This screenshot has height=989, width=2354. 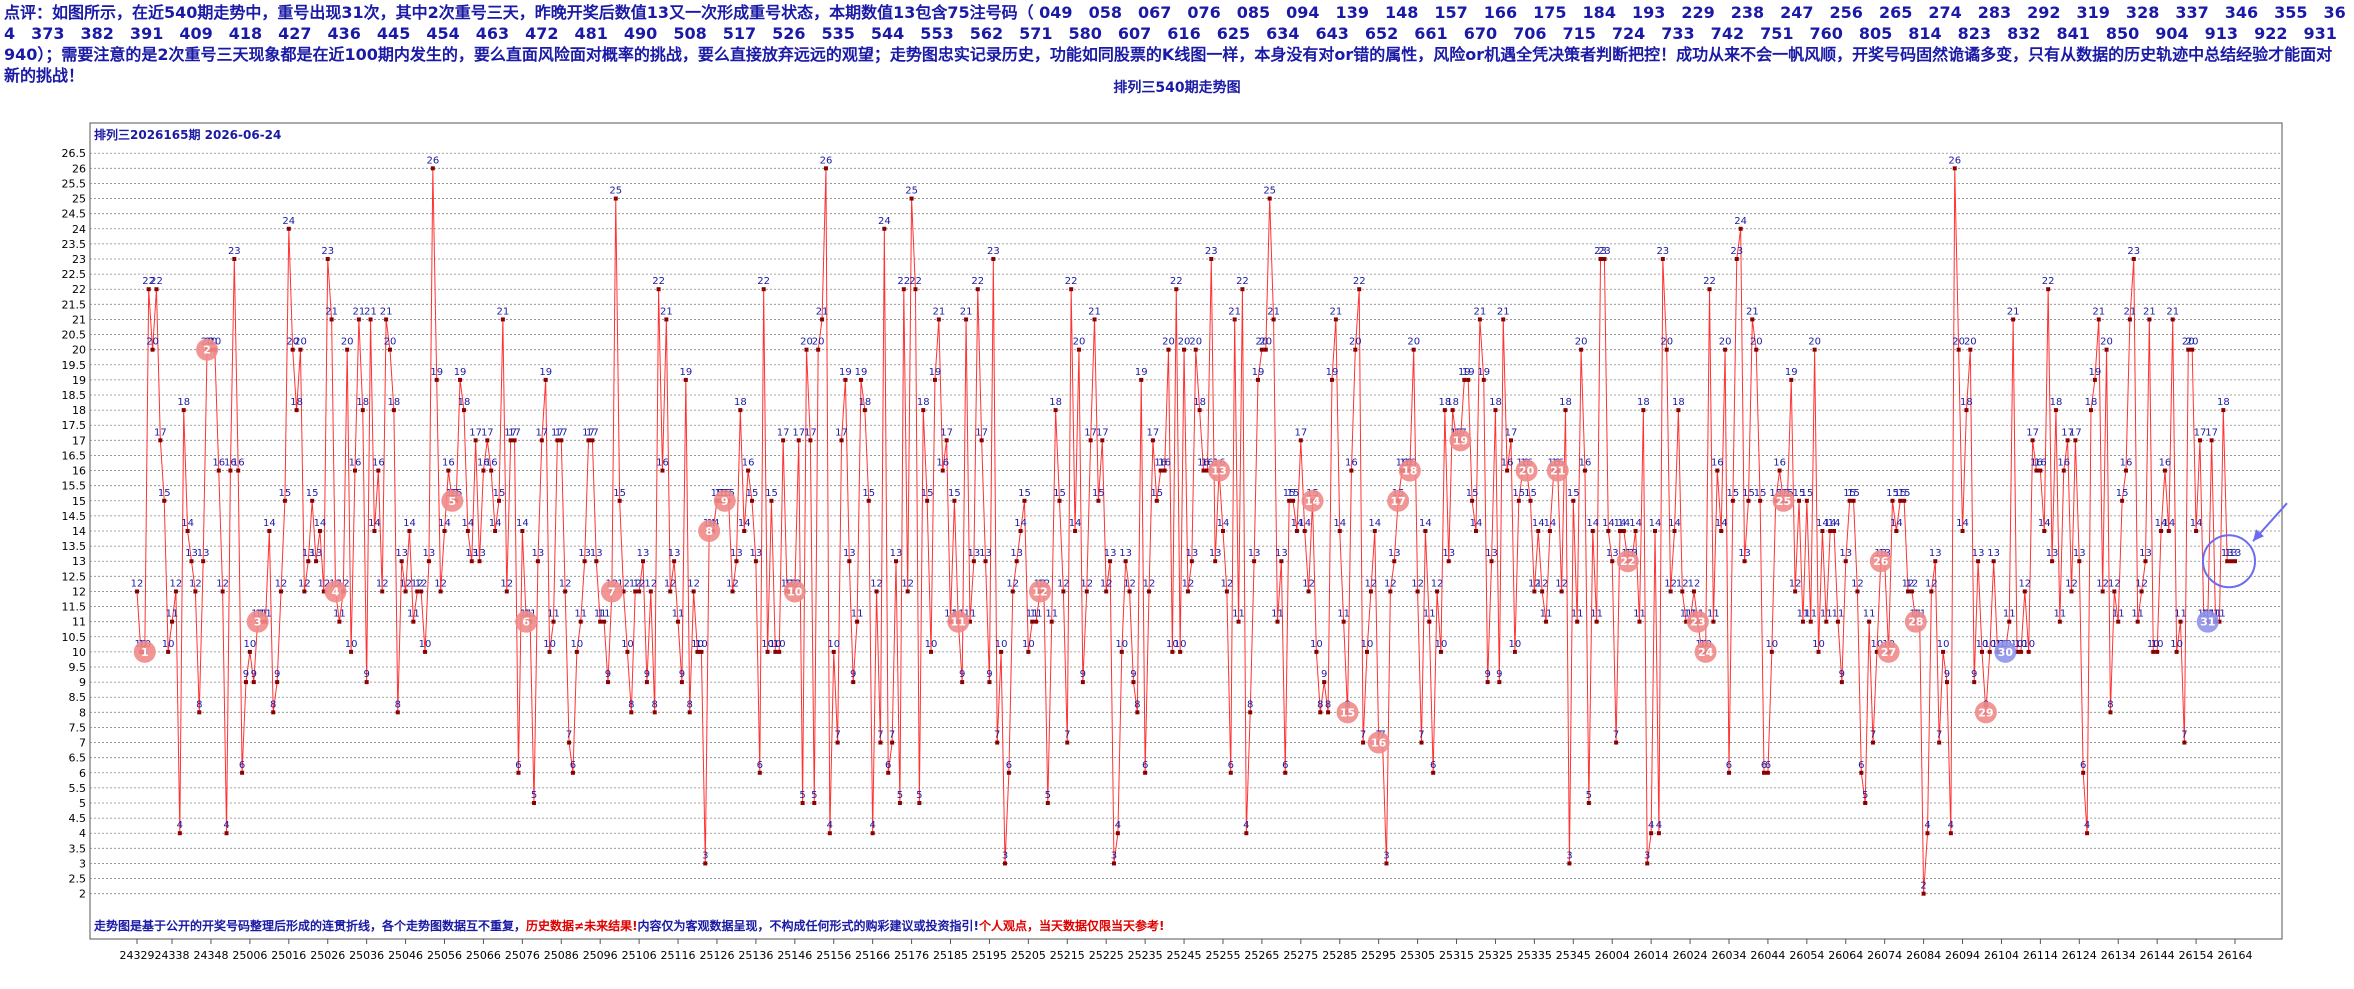 I want to click on x-tick-label: 24329, so click(x=137, y=955).